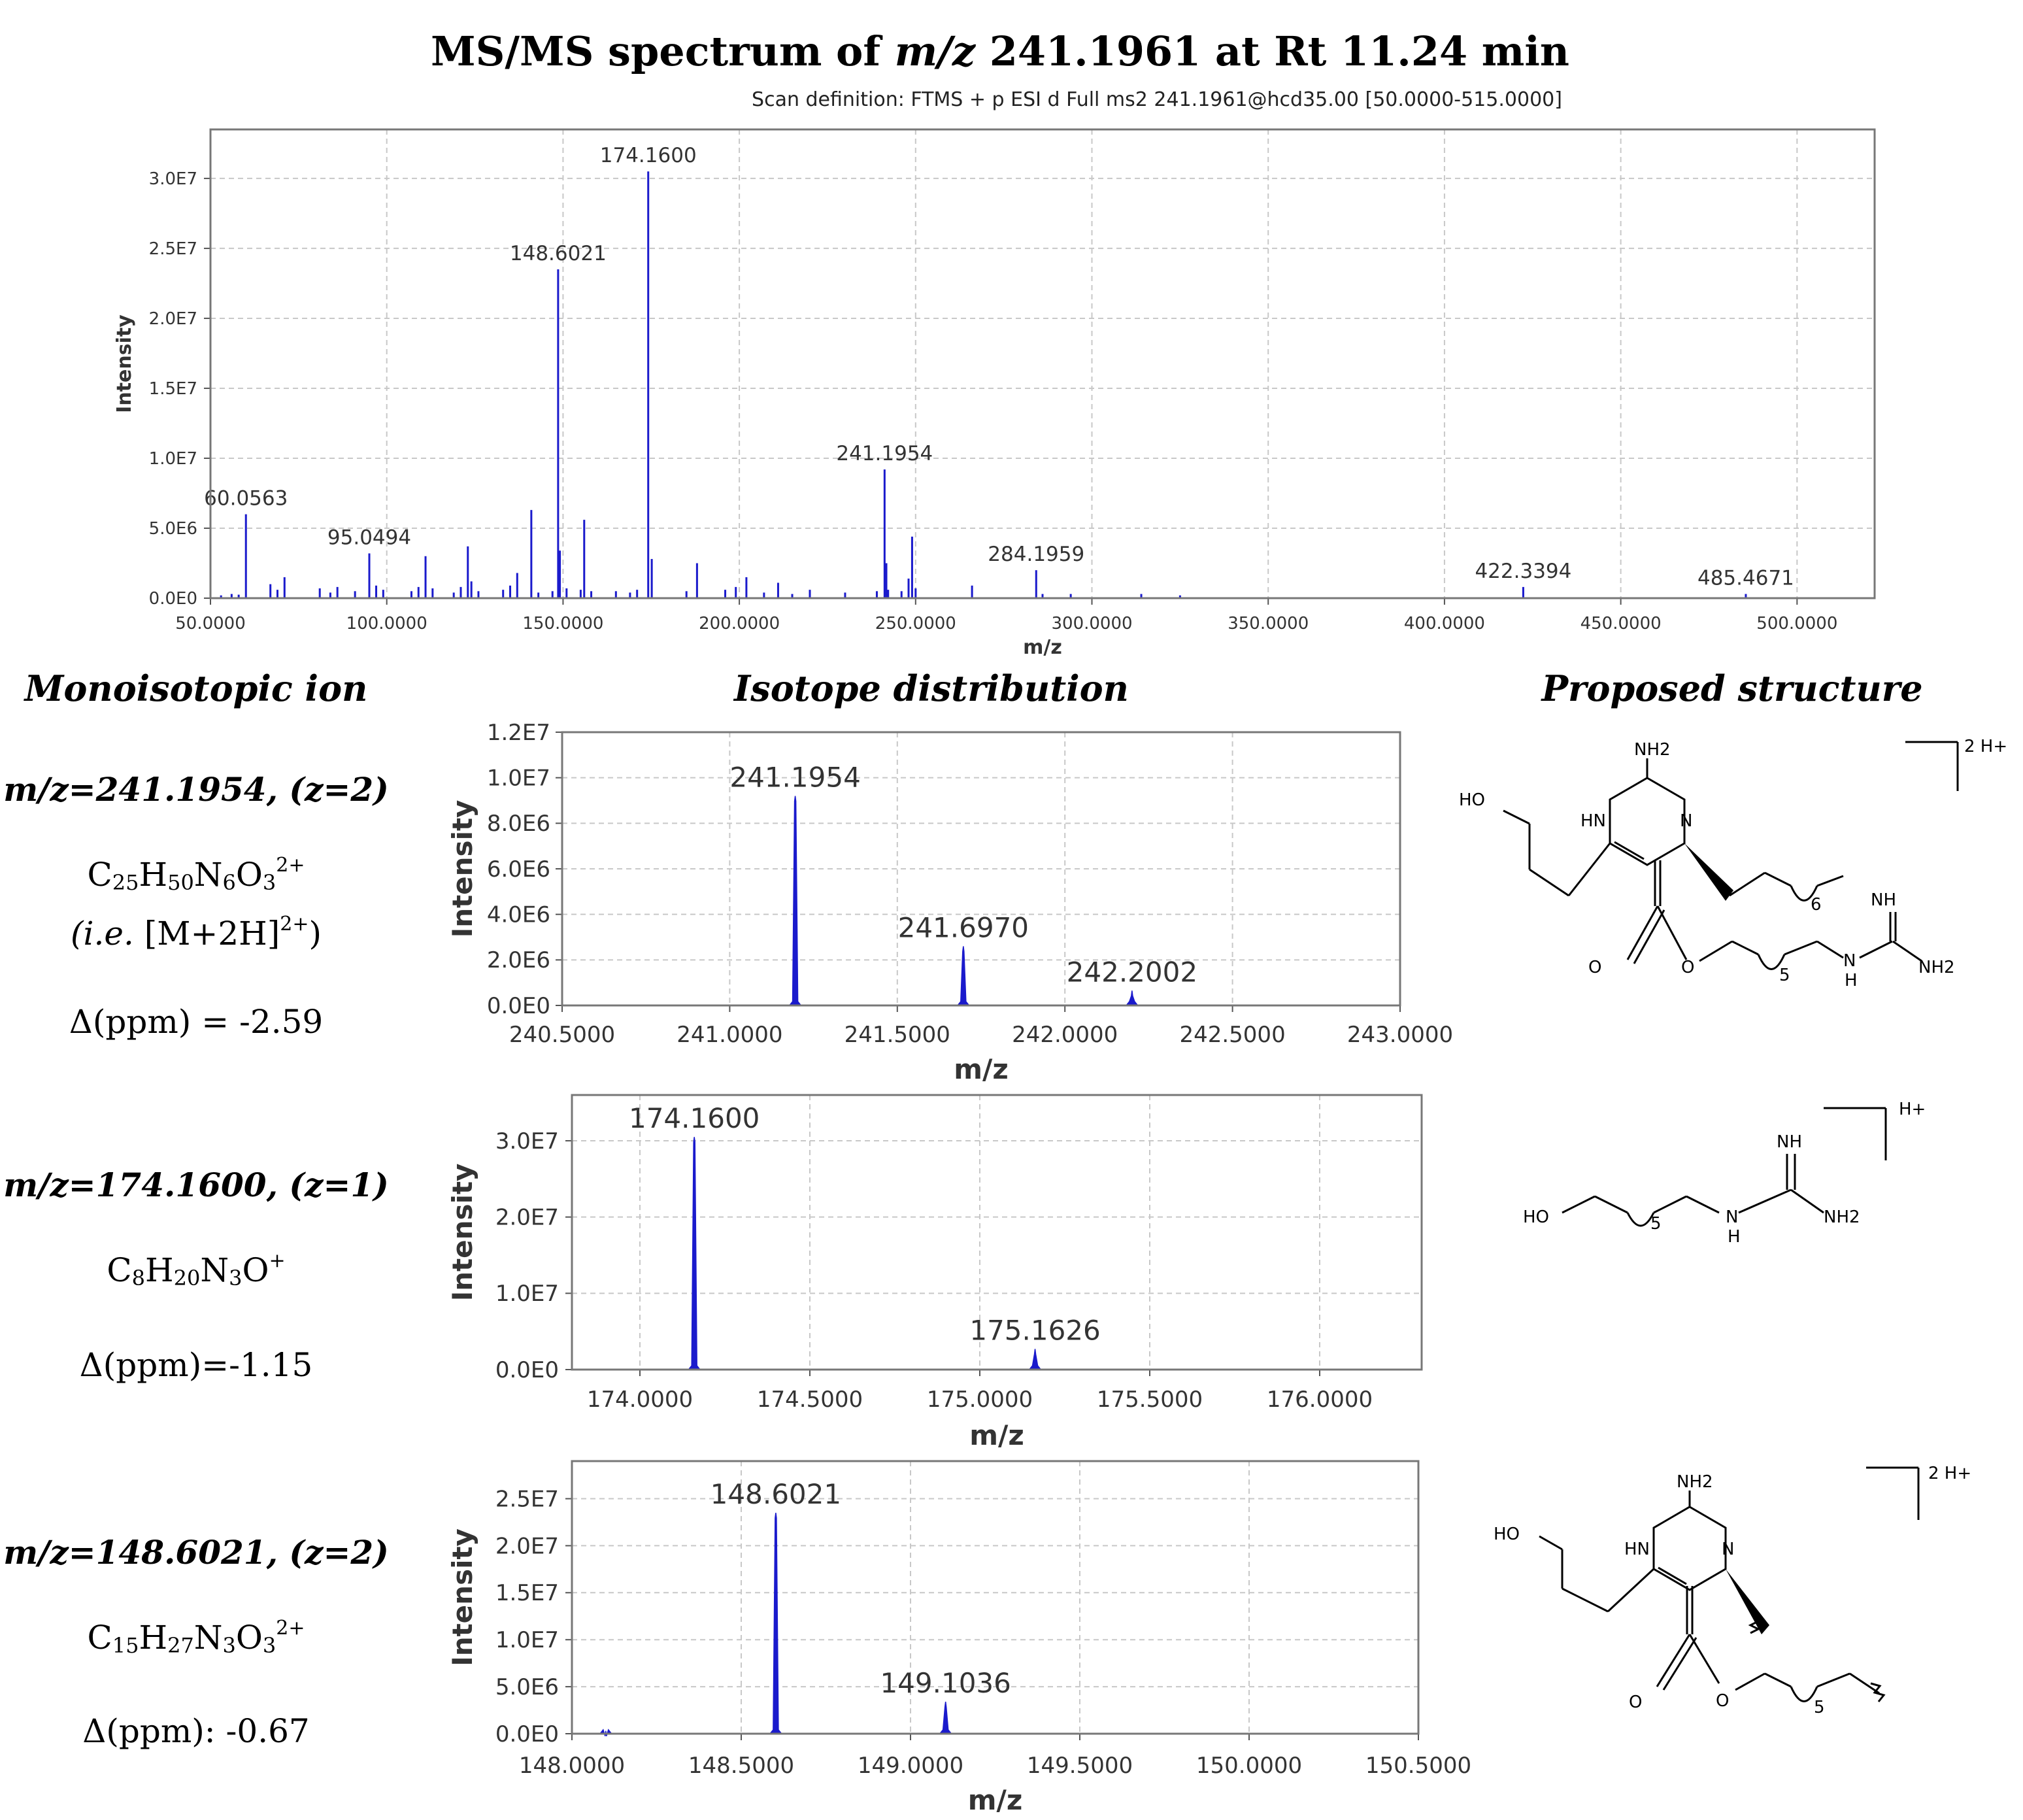 The height and width of the screenshot is (1820, 2023). What do you see at coordinates (1849, 961) in the screenshot?
I see `s1-n2: N` at bounding box center [1849, 961].